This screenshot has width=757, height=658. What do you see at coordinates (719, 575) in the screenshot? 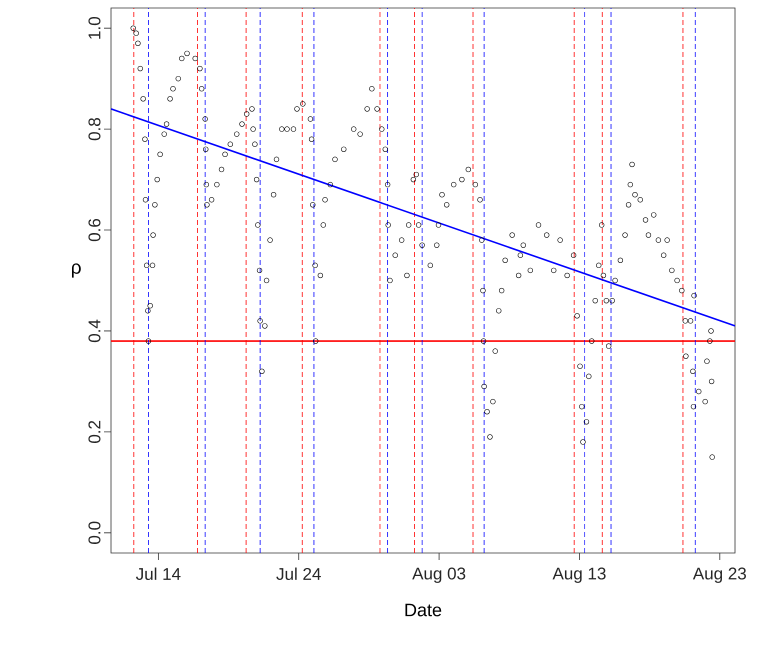
I see `x-tick-label: Aug 23` at bounding box center [719, 575].